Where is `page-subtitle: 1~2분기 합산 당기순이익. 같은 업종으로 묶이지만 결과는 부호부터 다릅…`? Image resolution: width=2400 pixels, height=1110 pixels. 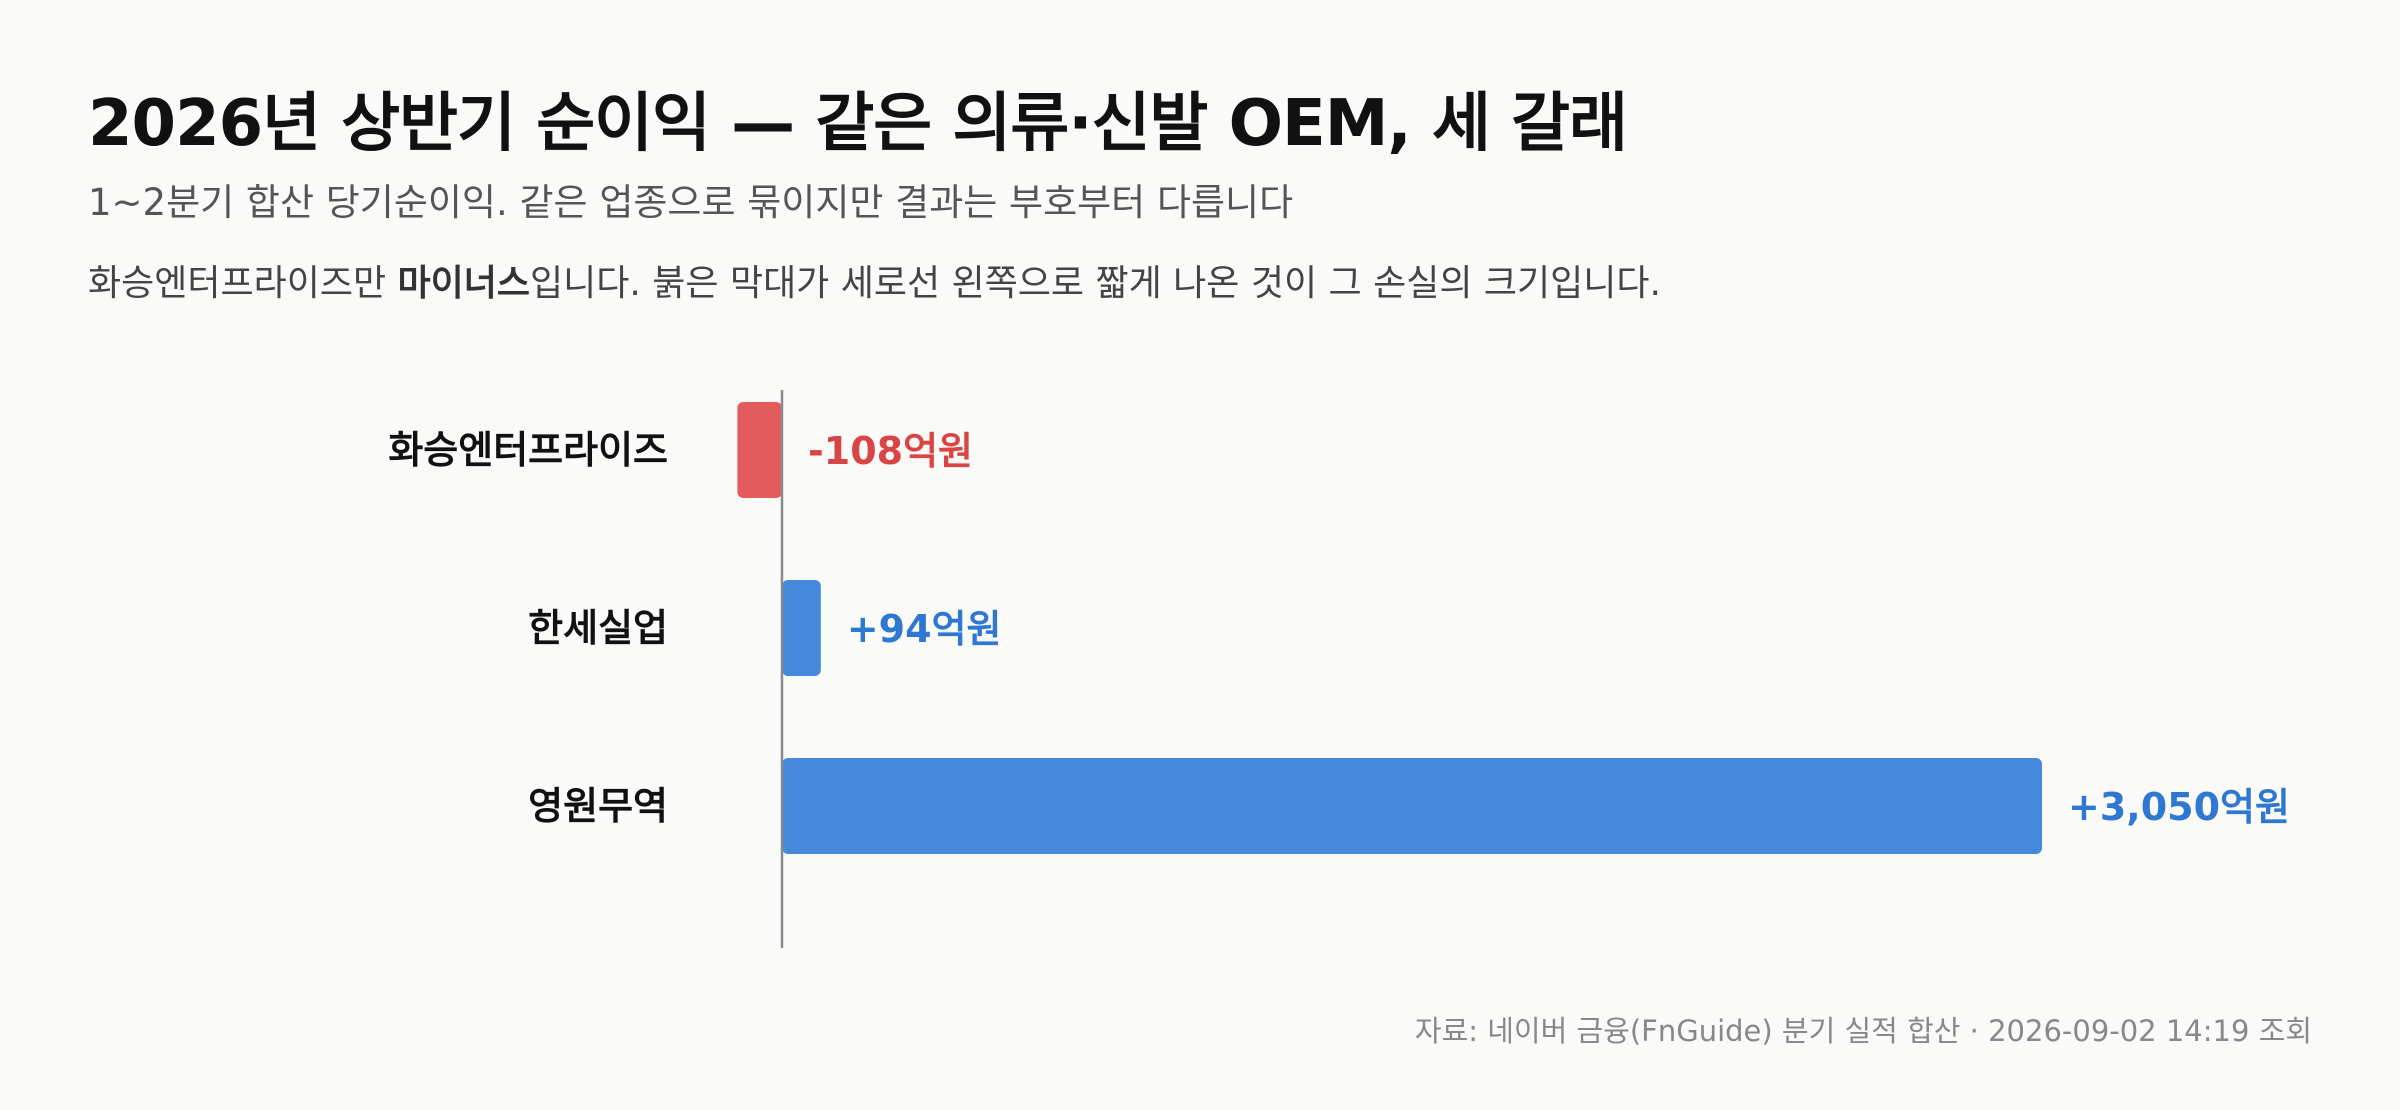
page-subtitle: 1~2분기 합산 당기순이익. 같은 업종으로 묶이지만 결과는 부호부터 다릅… is located at coordinates (691, 202).